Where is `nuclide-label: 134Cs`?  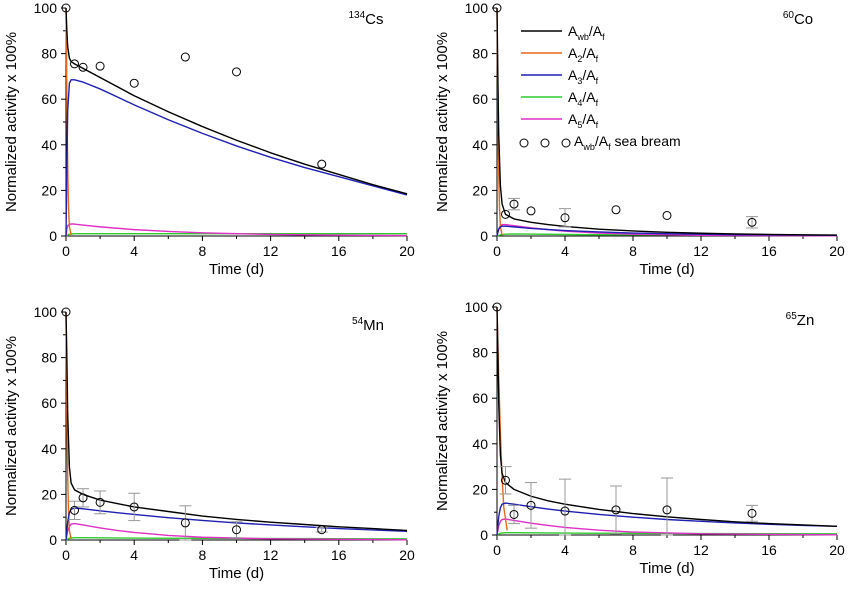 nuclide-label: 134Cs is located at coordinates (365, 19).